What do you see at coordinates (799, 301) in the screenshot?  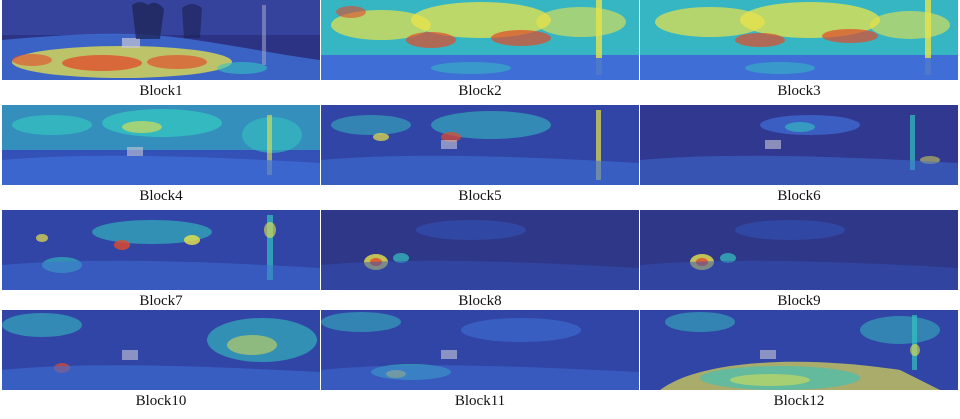 I see `panel-caption: Block9` at bounding box center [799, 301].